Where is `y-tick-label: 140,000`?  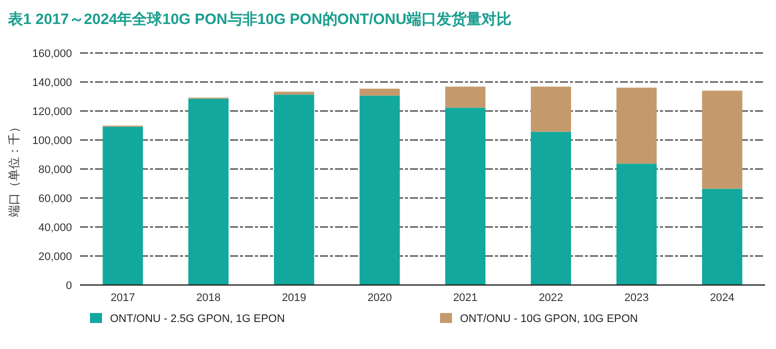 y-tick-label: 140,000 is located at coordinates (52, 83).